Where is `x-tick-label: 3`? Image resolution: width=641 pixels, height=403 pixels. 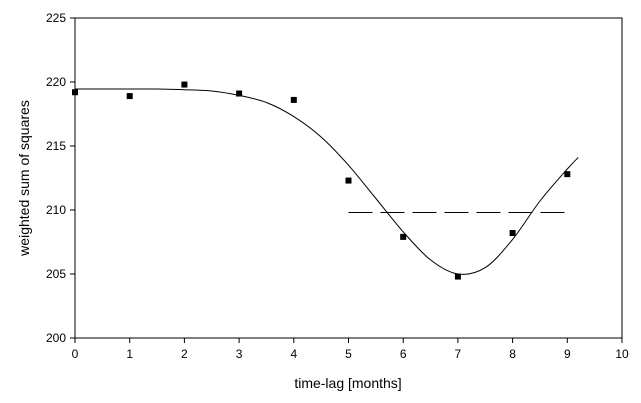
x-tick-label: 3 is located at coordinates (239, 354).